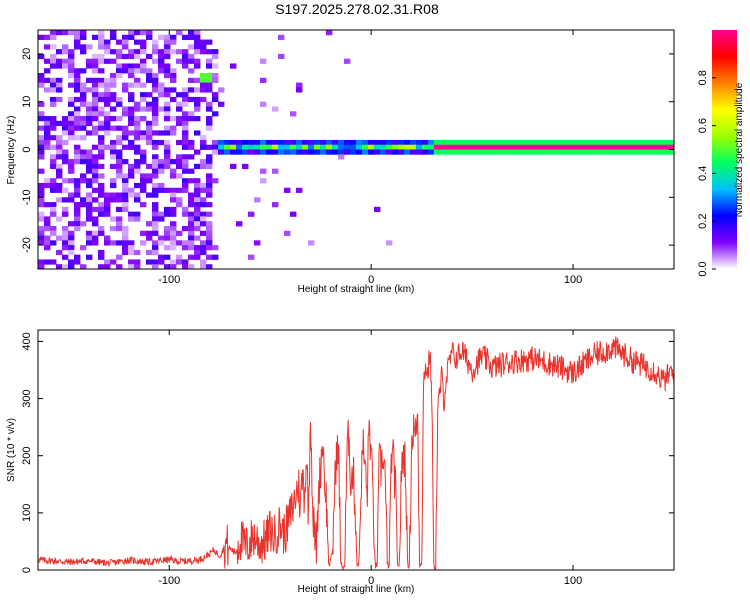 The width and height of the screenshot is (750, 600). I want to click on colorbar-label: Normalized spectral amplitude, so click(739, 149).